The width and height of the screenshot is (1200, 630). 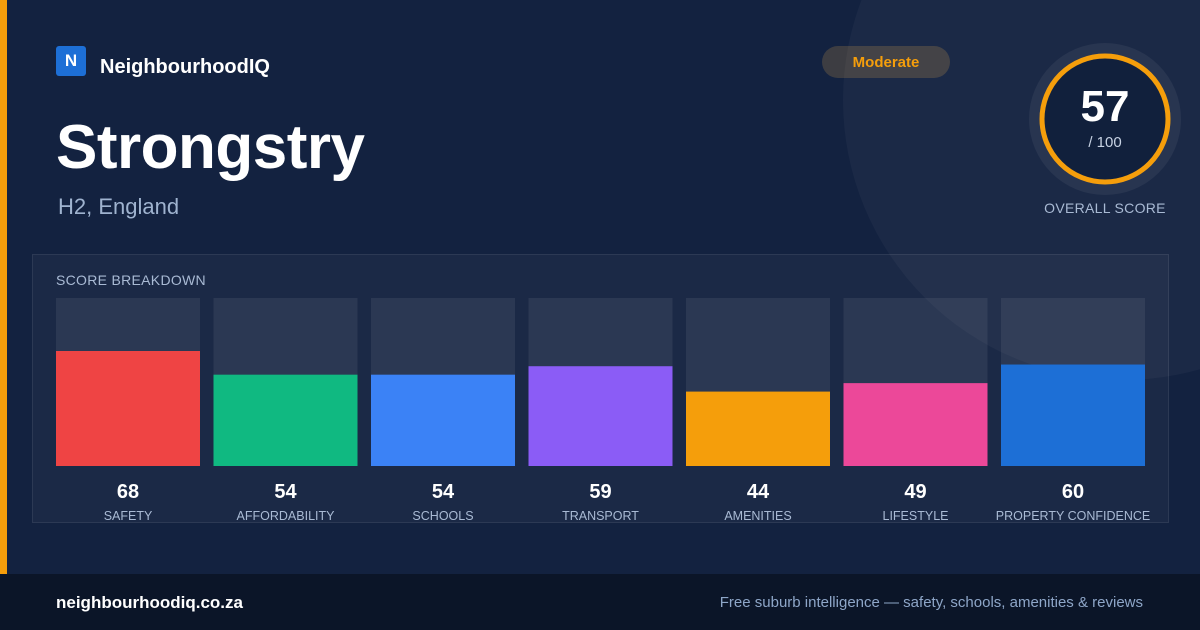 What do you see at coordinates (71, 61) in the screenshot?
I see `logo-icon: N` at bounding box center [71, 61].